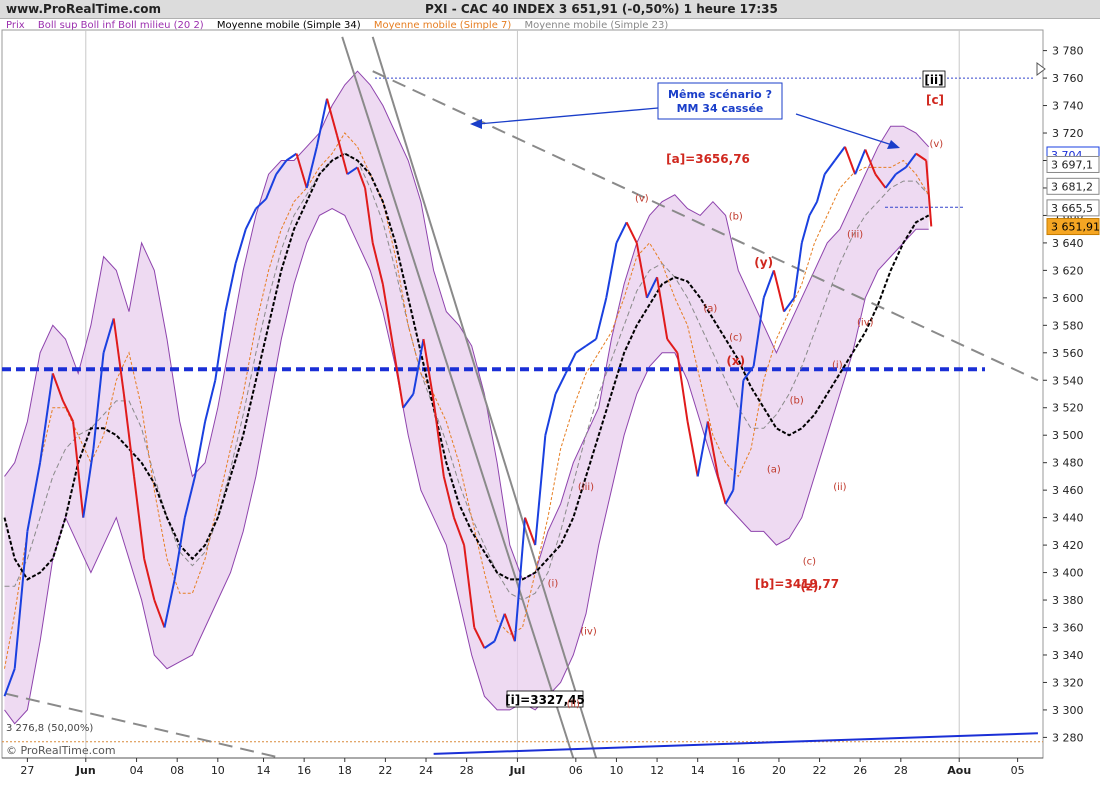 This screenshot has width=1100, height=800. Describe the element at coordinates (304, 770) in the screenshot. I see `x-tick-label: 16` at that location.